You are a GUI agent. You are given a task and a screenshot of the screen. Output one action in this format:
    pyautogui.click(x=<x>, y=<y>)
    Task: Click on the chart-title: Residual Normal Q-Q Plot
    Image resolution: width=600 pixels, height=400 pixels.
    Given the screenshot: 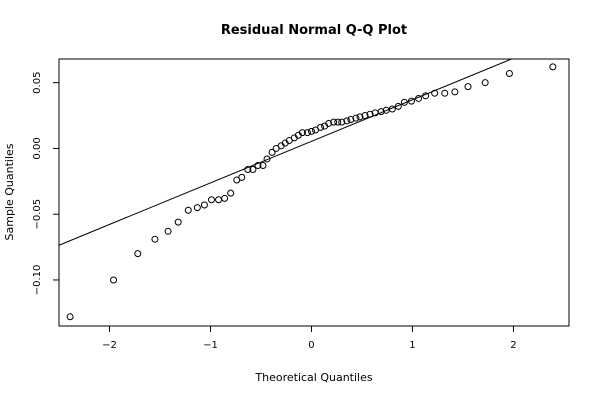 What is the action you would take?
    pyautogui.click(x=314, y=30)
    